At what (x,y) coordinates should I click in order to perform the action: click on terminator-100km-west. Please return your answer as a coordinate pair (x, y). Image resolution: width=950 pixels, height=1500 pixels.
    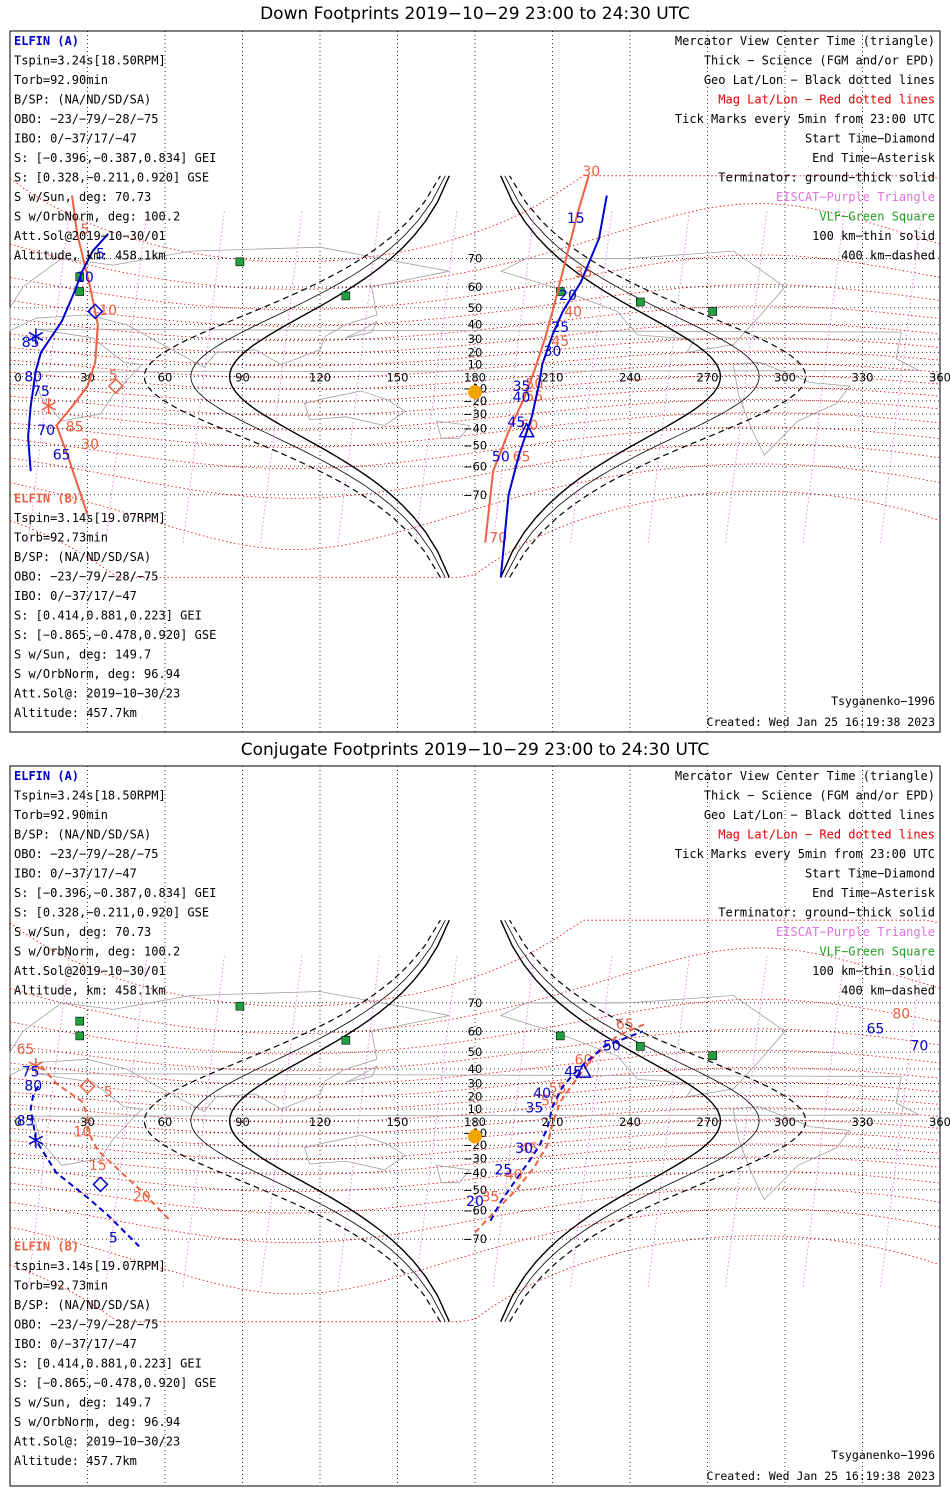
    Looking at the image, I should click on (318, 376).